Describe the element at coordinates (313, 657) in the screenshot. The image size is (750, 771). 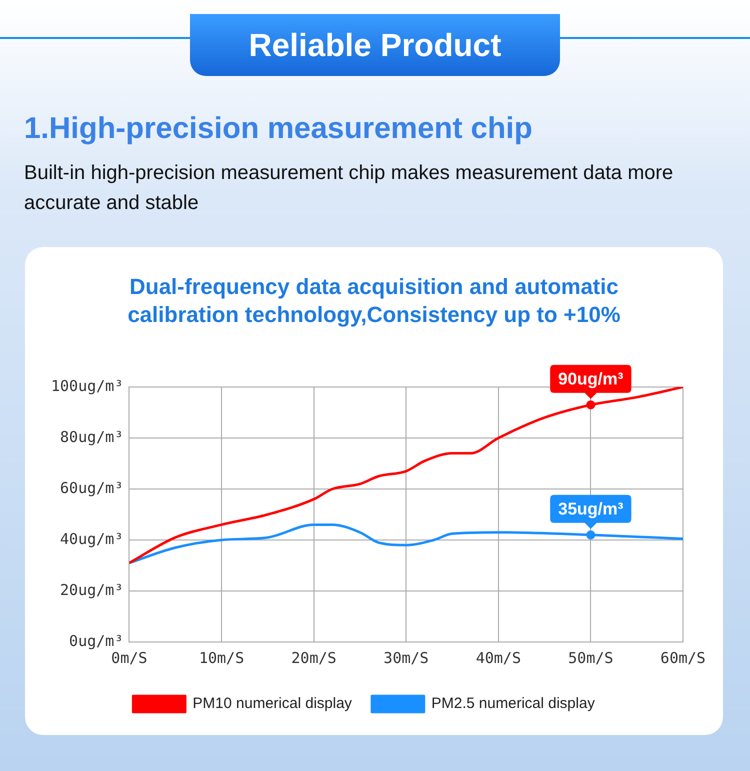
I see `x-tick-label: 20m/S` at that location.